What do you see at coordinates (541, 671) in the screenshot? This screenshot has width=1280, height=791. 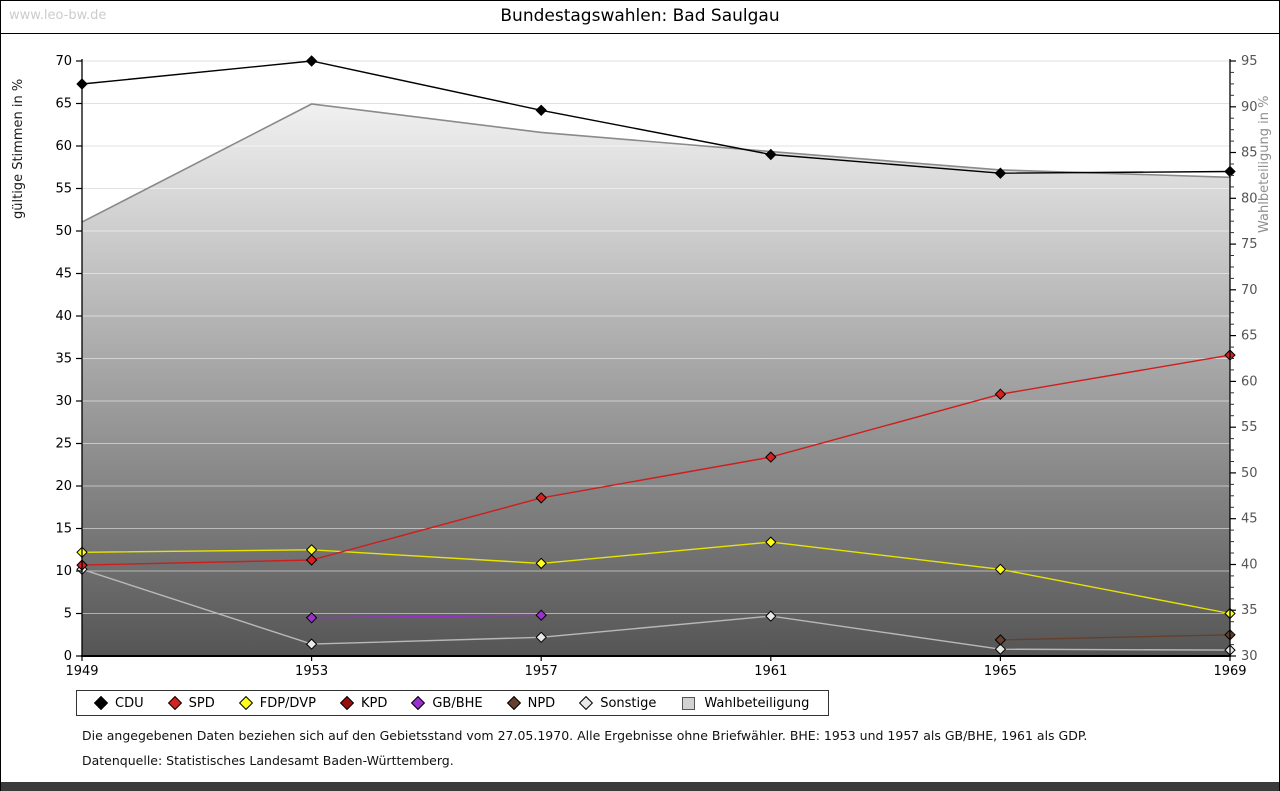 I see `svg-text: 1957` at bounding box center [541, 671].